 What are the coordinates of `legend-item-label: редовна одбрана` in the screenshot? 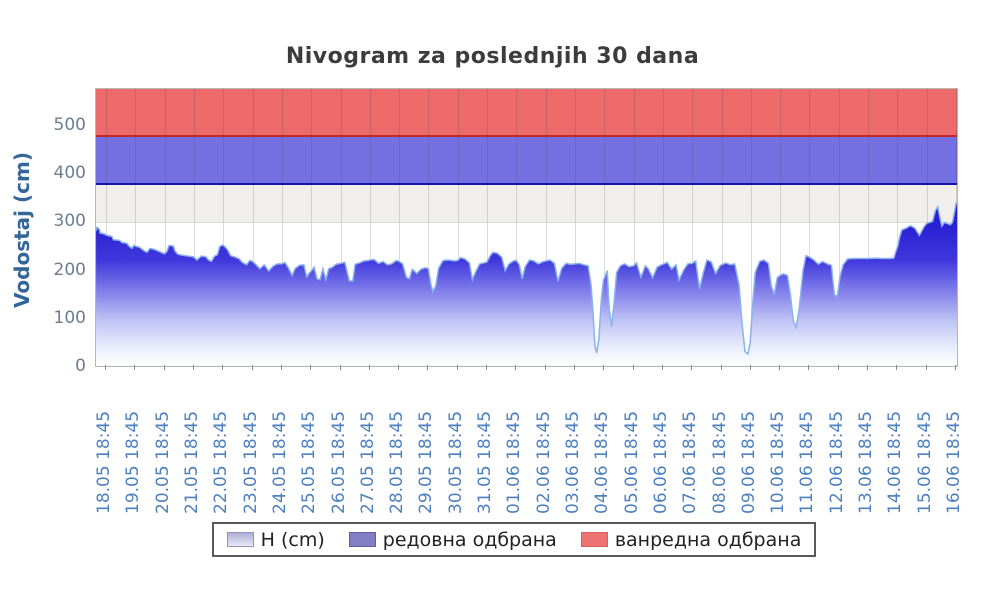 It's located at (469, 539).